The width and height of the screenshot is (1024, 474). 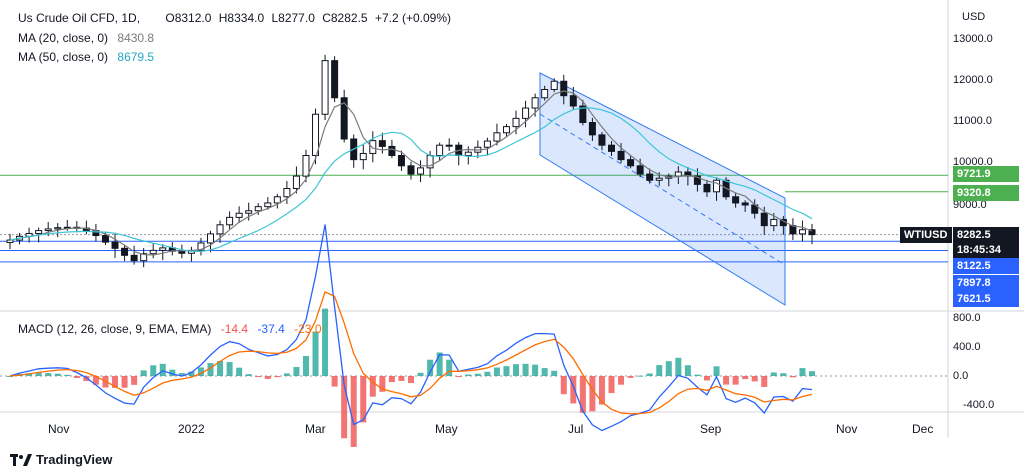 What do you see at coordinates (576, 429) in the screenshot?
I see `time-tick-jul: Jul` at bounding box center [576, 429].